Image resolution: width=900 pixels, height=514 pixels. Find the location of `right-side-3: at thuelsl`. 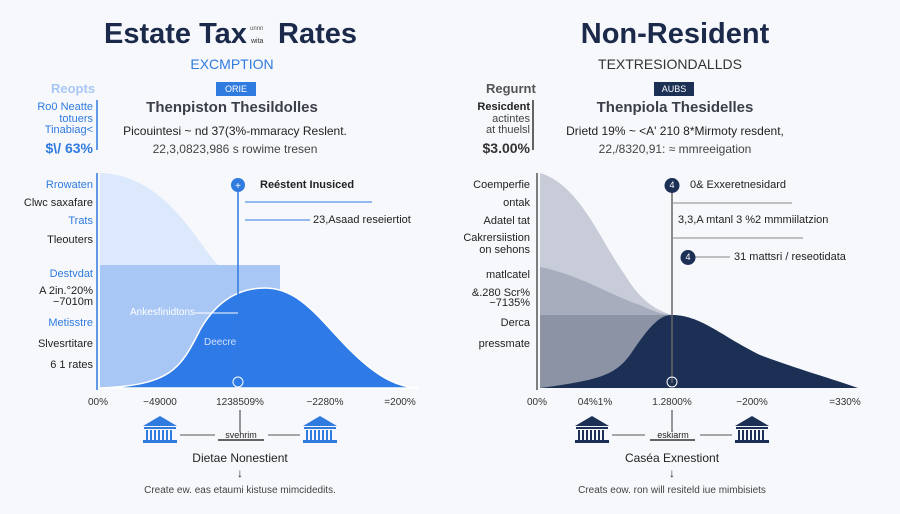

right-side-3: at thuelsl is located at coordinates (507, 130).